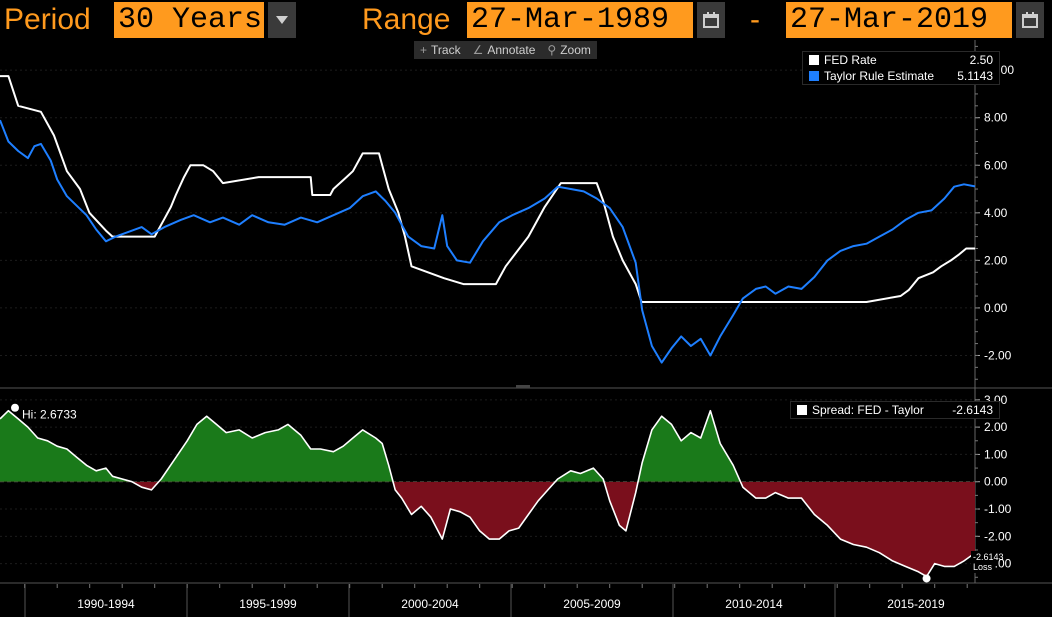 Image resolution: width=1052 pixels, height=617 pixels. What do you see at coordinates (526, 600) in the screenshot?
I see `x-axis-band` at bounding box center [526, 600].